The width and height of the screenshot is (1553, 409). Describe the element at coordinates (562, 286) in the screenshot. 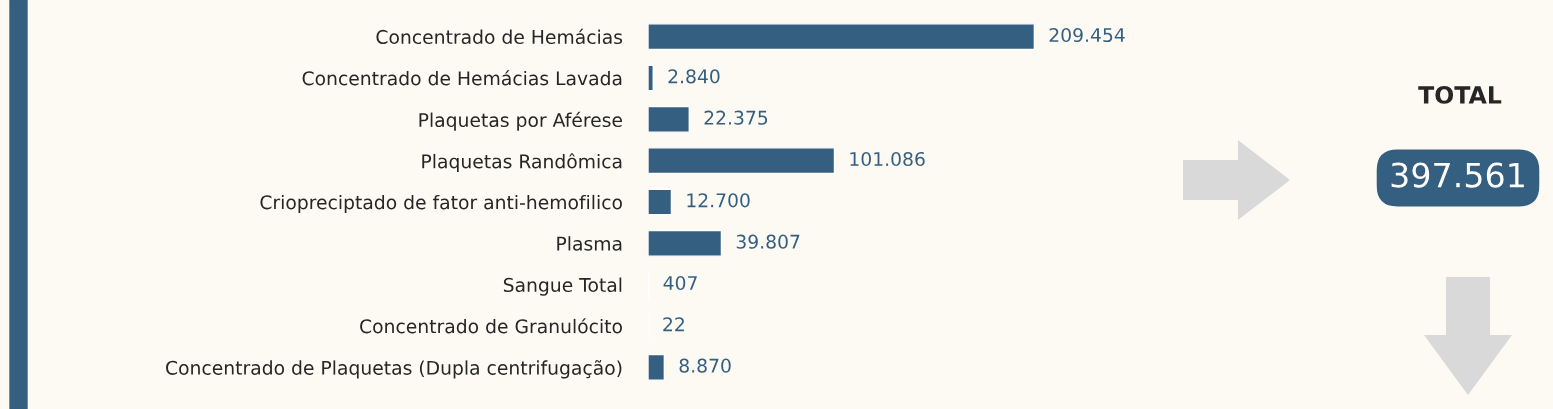

I see `y-tick-label: Sangue Total` at that location.